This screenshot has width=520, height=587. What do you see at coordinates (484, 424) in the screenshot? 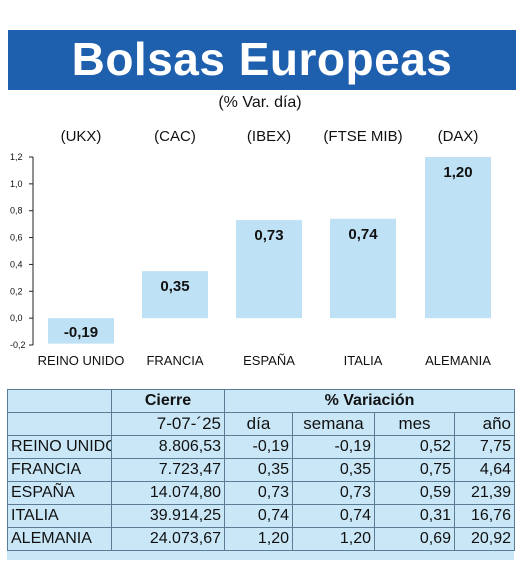
I see `column-header-ano: año` at bounding box center [484, 424].